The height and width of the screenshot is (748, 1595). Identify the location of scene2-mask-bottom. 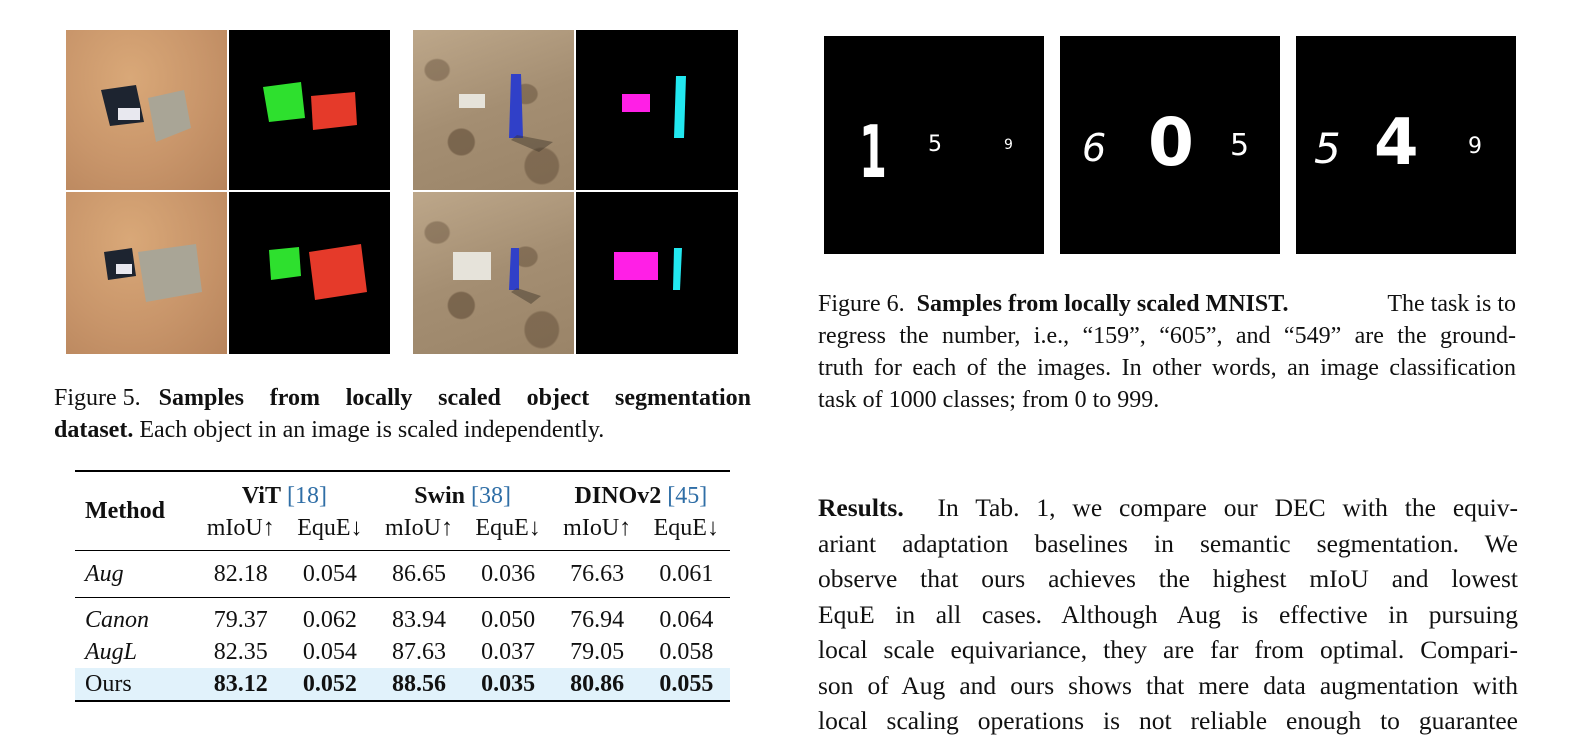
(657, 273).